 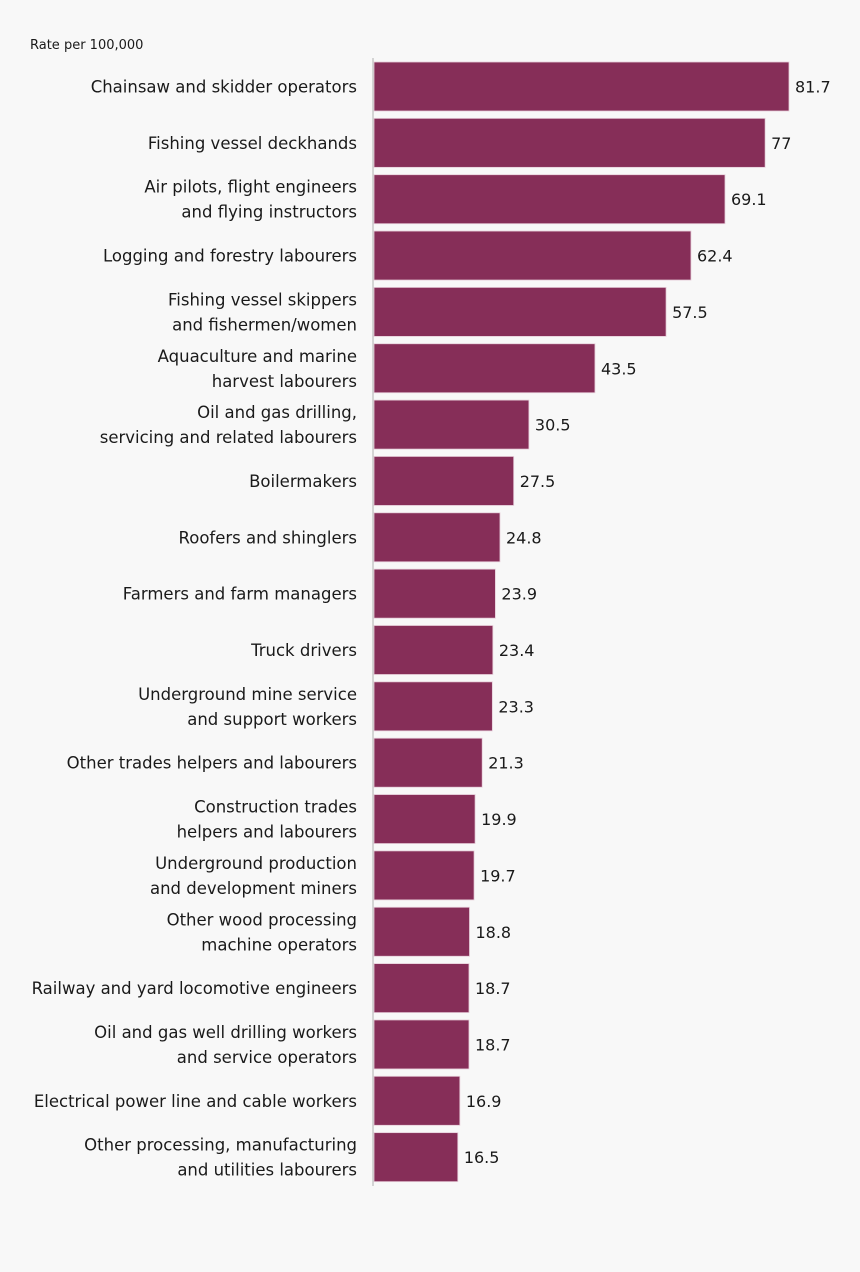 I want to click on data-label: 62.4, so click(x=715, y=256).